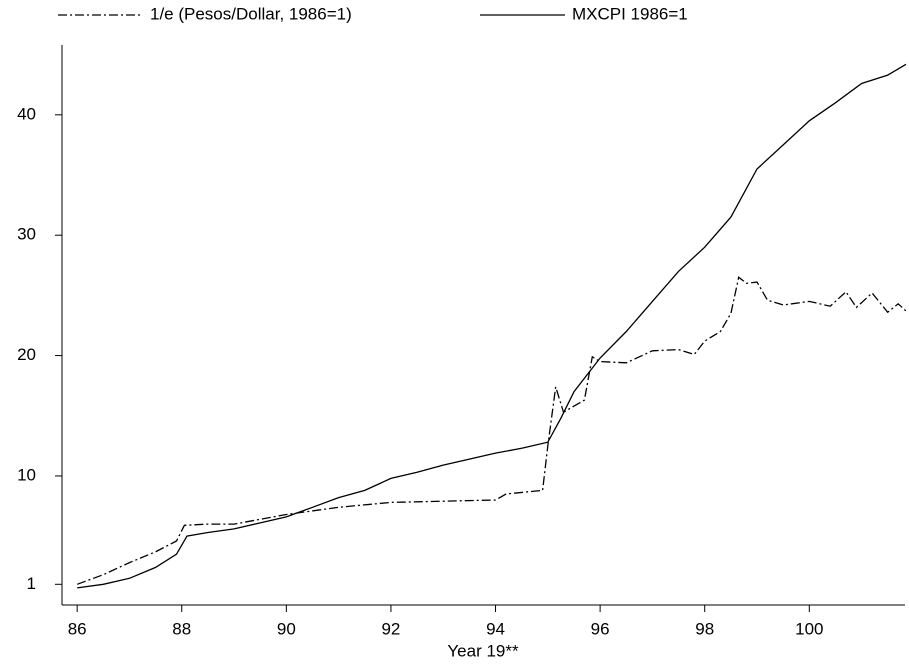  What do you see at coordinates (286, 628) in the screenshot?
I see `x-tick-label: 90` at bounding box center [286, 628].